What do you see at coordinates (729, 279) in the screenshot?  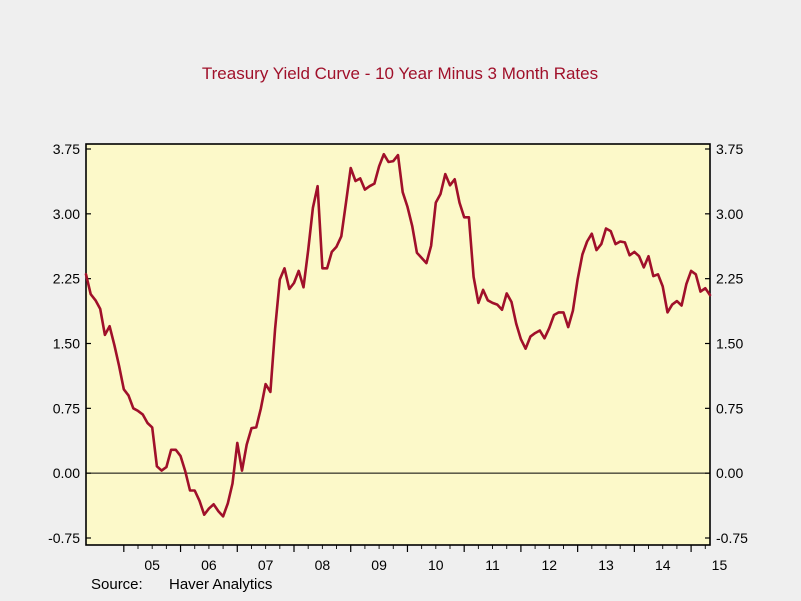 I see `y-tick-label-right: 2.25` at bounding box center [729, 279].